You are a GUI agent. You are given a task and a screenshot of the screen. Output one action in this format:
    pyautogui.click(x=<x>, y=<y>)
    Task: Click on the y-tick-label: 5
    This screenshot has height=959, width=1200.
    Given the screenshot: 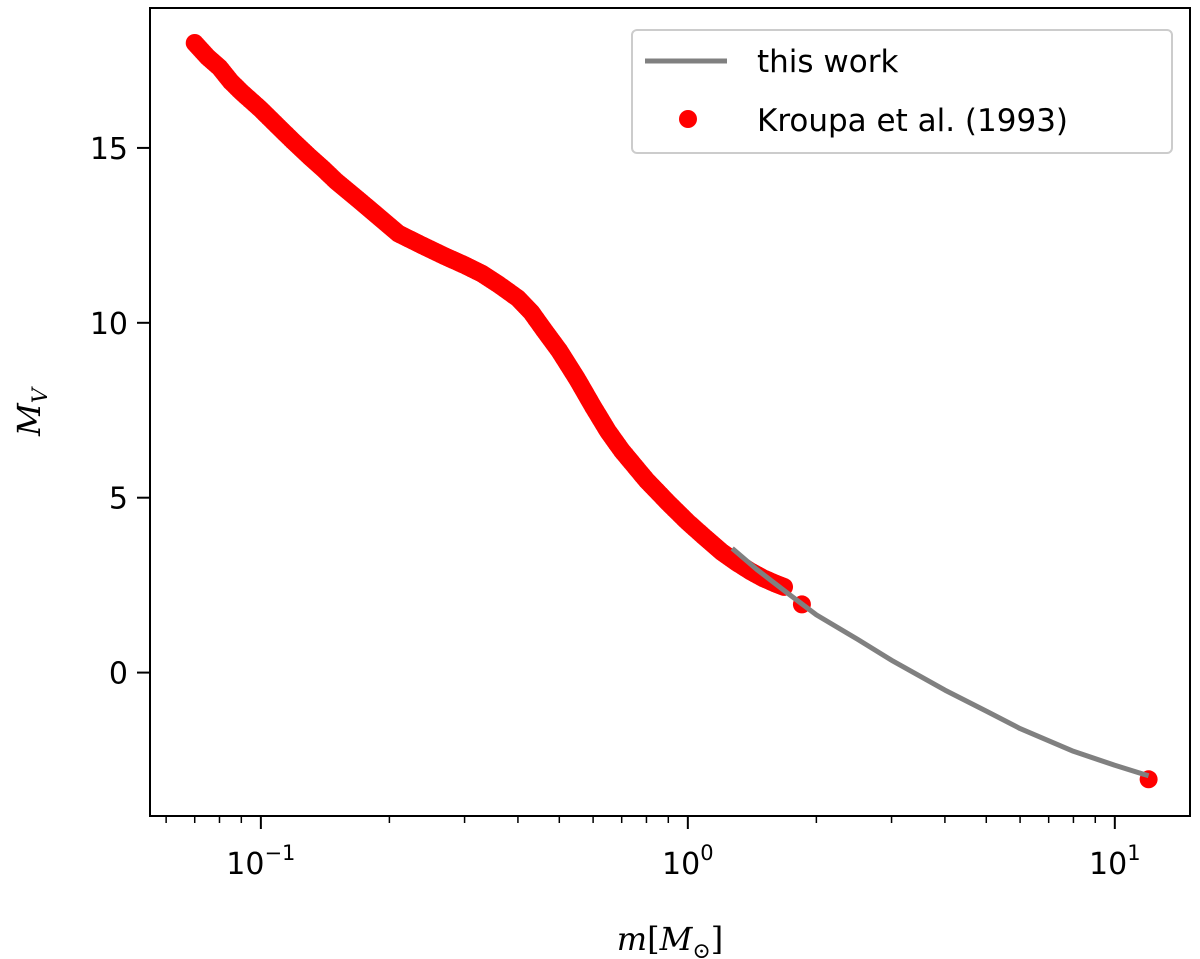 What is the action you would take?
    pyautogui.click(x=118, y=499)
    